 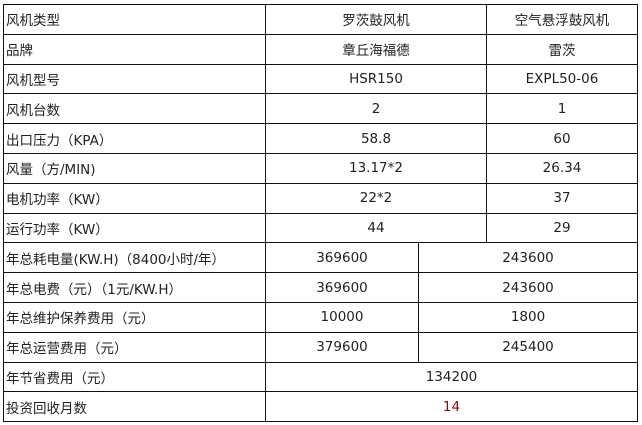 What do you see at coordinates (528, 317) in the screenshot?
I see `air-suspension-value: 1800` at bounding box center [528, 317].